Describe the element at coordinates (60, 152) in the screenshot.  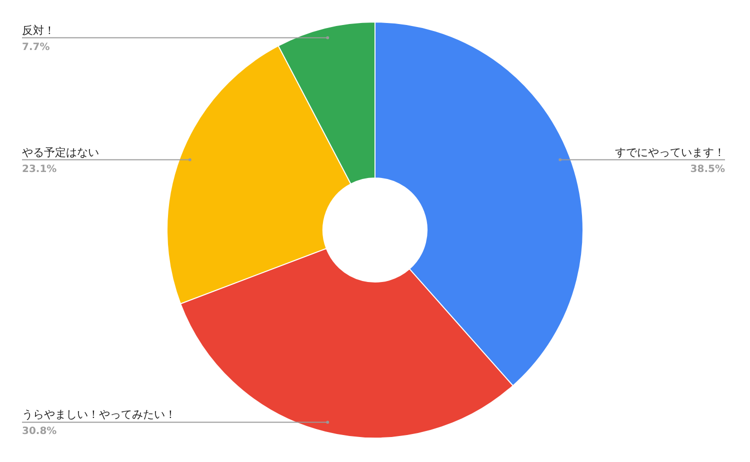
I see `slice-label: やる予定はない` at that location.